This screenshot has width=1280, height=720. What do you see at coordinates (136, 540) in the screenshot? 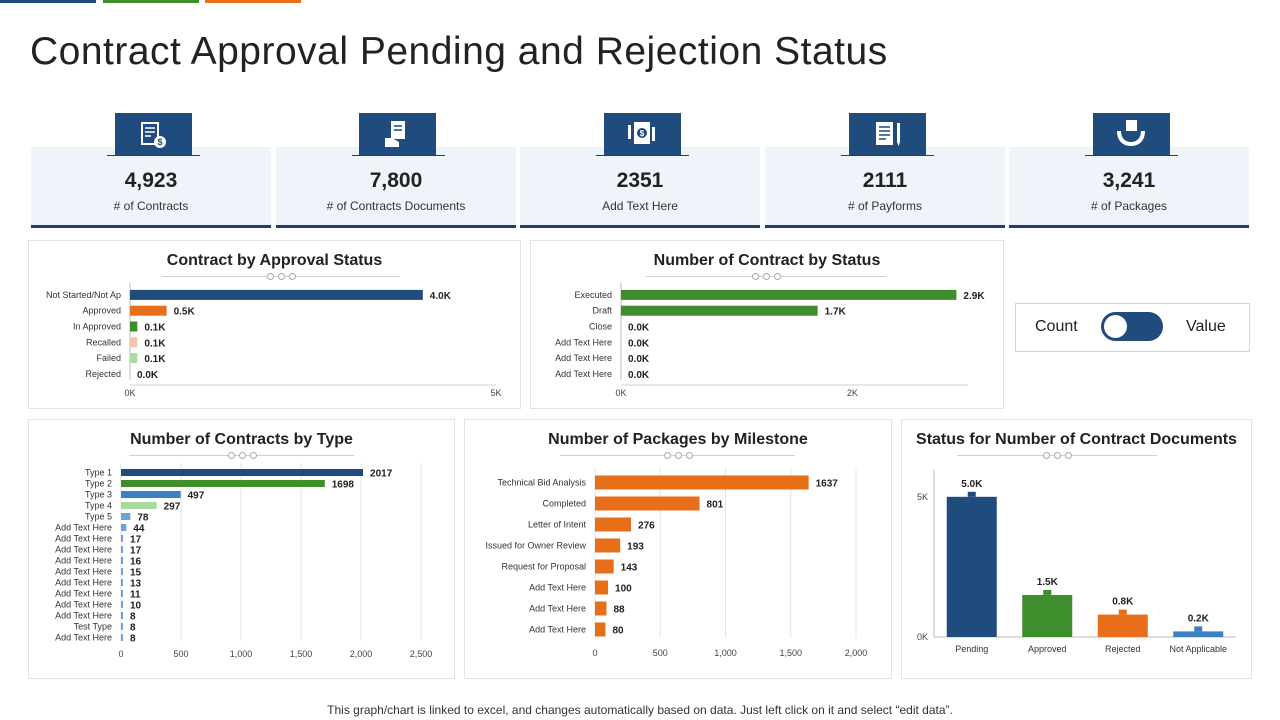
I see `data-label: 17` at bounding box center [136, 540].